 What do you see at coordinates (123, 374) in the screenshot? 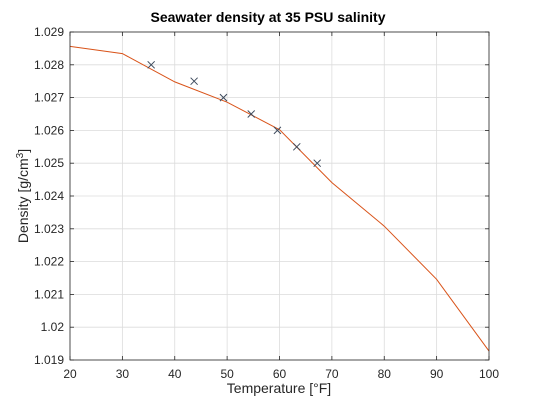
I see `x-tick-label: 30` at bounding box center [123, 374].